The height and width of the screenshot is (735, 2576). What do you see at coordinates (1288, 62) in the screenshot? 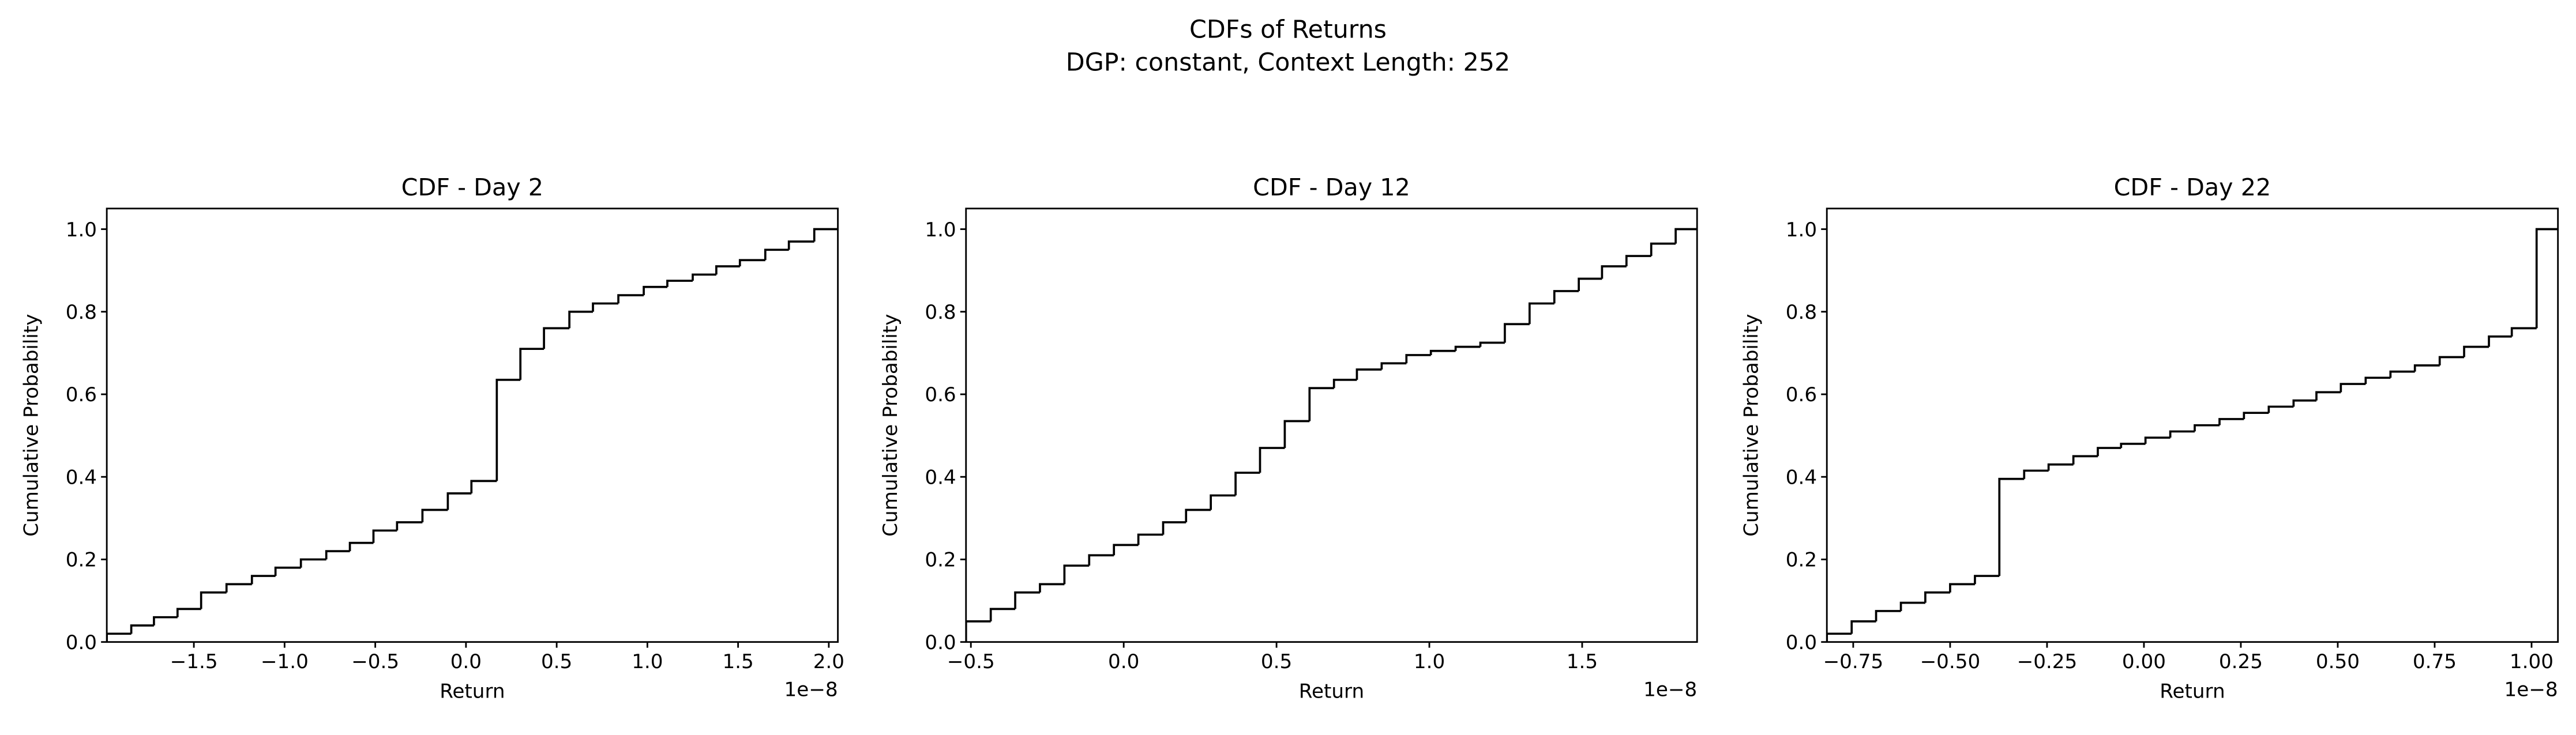
I see `figure-subtitle: DGP: constant, Context Length: 252` at bounding box center [1288, 62].